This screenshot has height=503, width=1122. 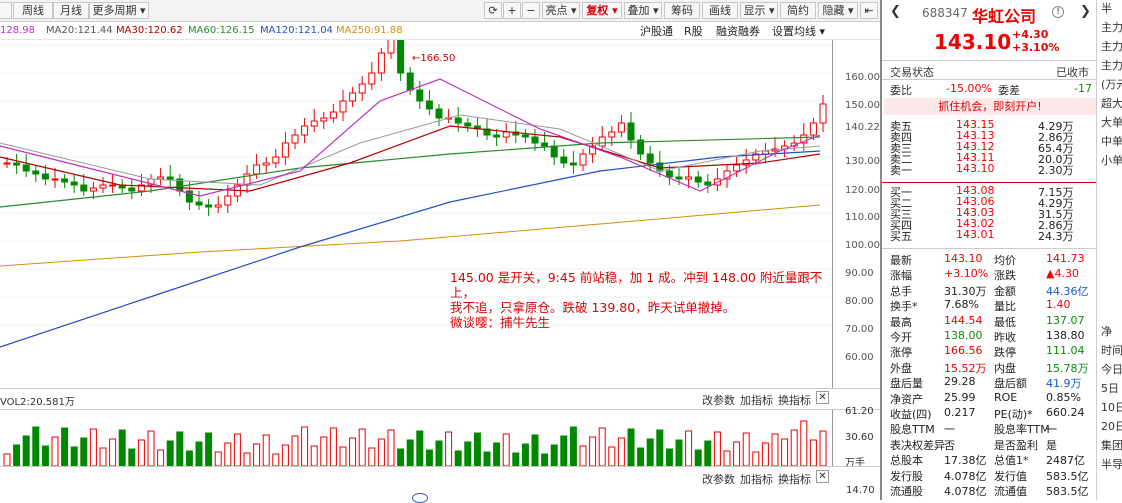 What do you see at coordinates (759, 10) in the screenshot?
I see `display-dropdown: 显示 ▾` at bounding box center [759, 10].